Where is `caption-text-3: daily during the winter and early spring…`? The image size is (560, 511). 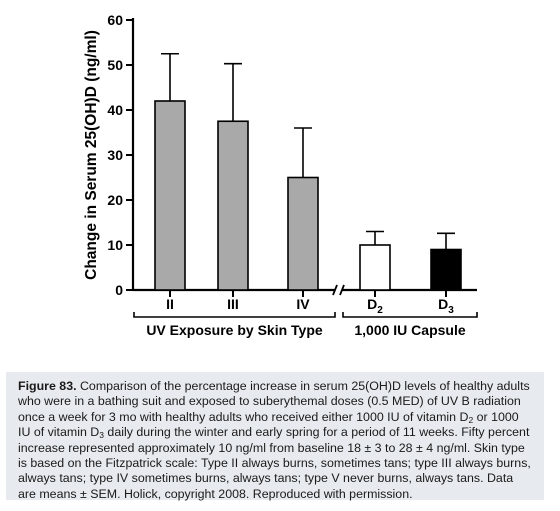 caption-text-3: daily during the winter and early spring… is located at coordinates (274, 463).